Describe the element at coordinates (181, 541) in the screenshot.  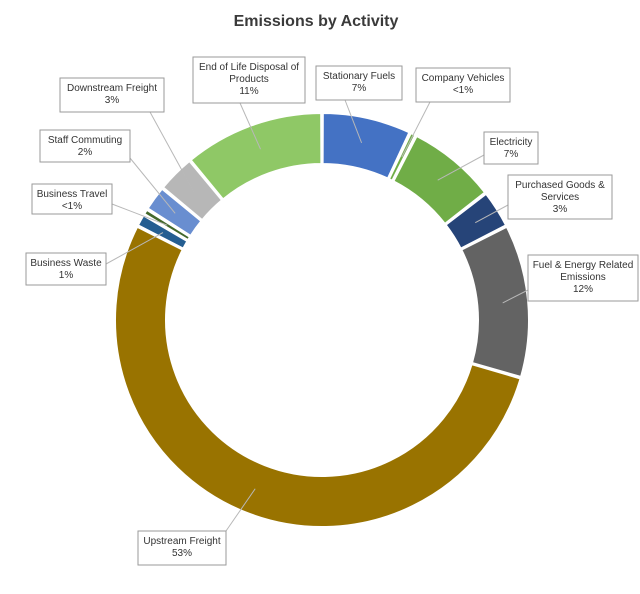
I see `callout-name: Upstream Freight` at that location.